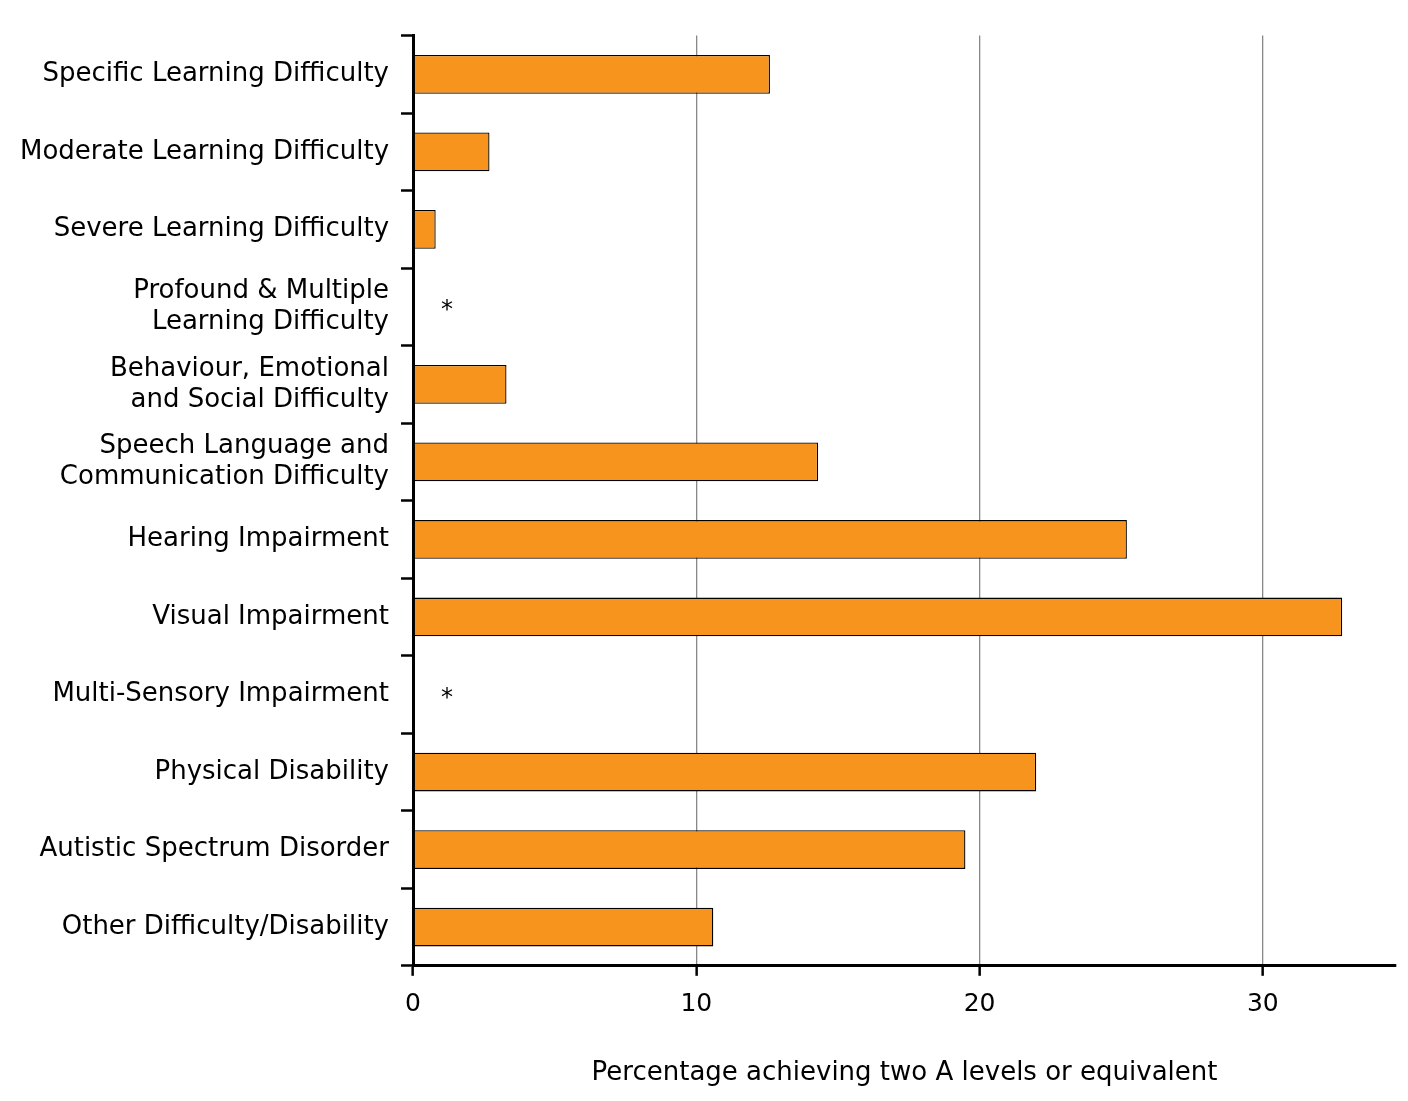 The image size is (1408, 1101). I want to click on y-tick-label: Specific Learning Difficulty, so click(216, 72).